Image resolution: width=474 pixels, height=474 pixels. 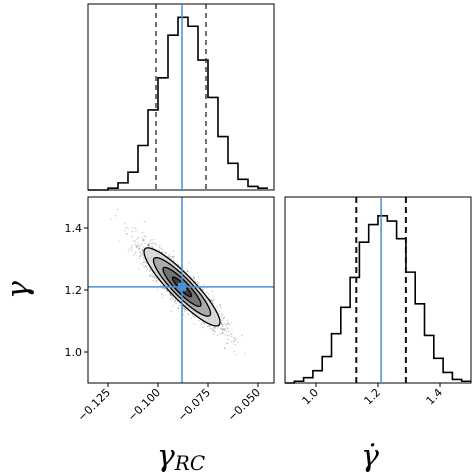 What do you see at coordinates (74, 228) in the screenshot?
I see `y-tick-label: 1.4` at bounding box center [74, 228].